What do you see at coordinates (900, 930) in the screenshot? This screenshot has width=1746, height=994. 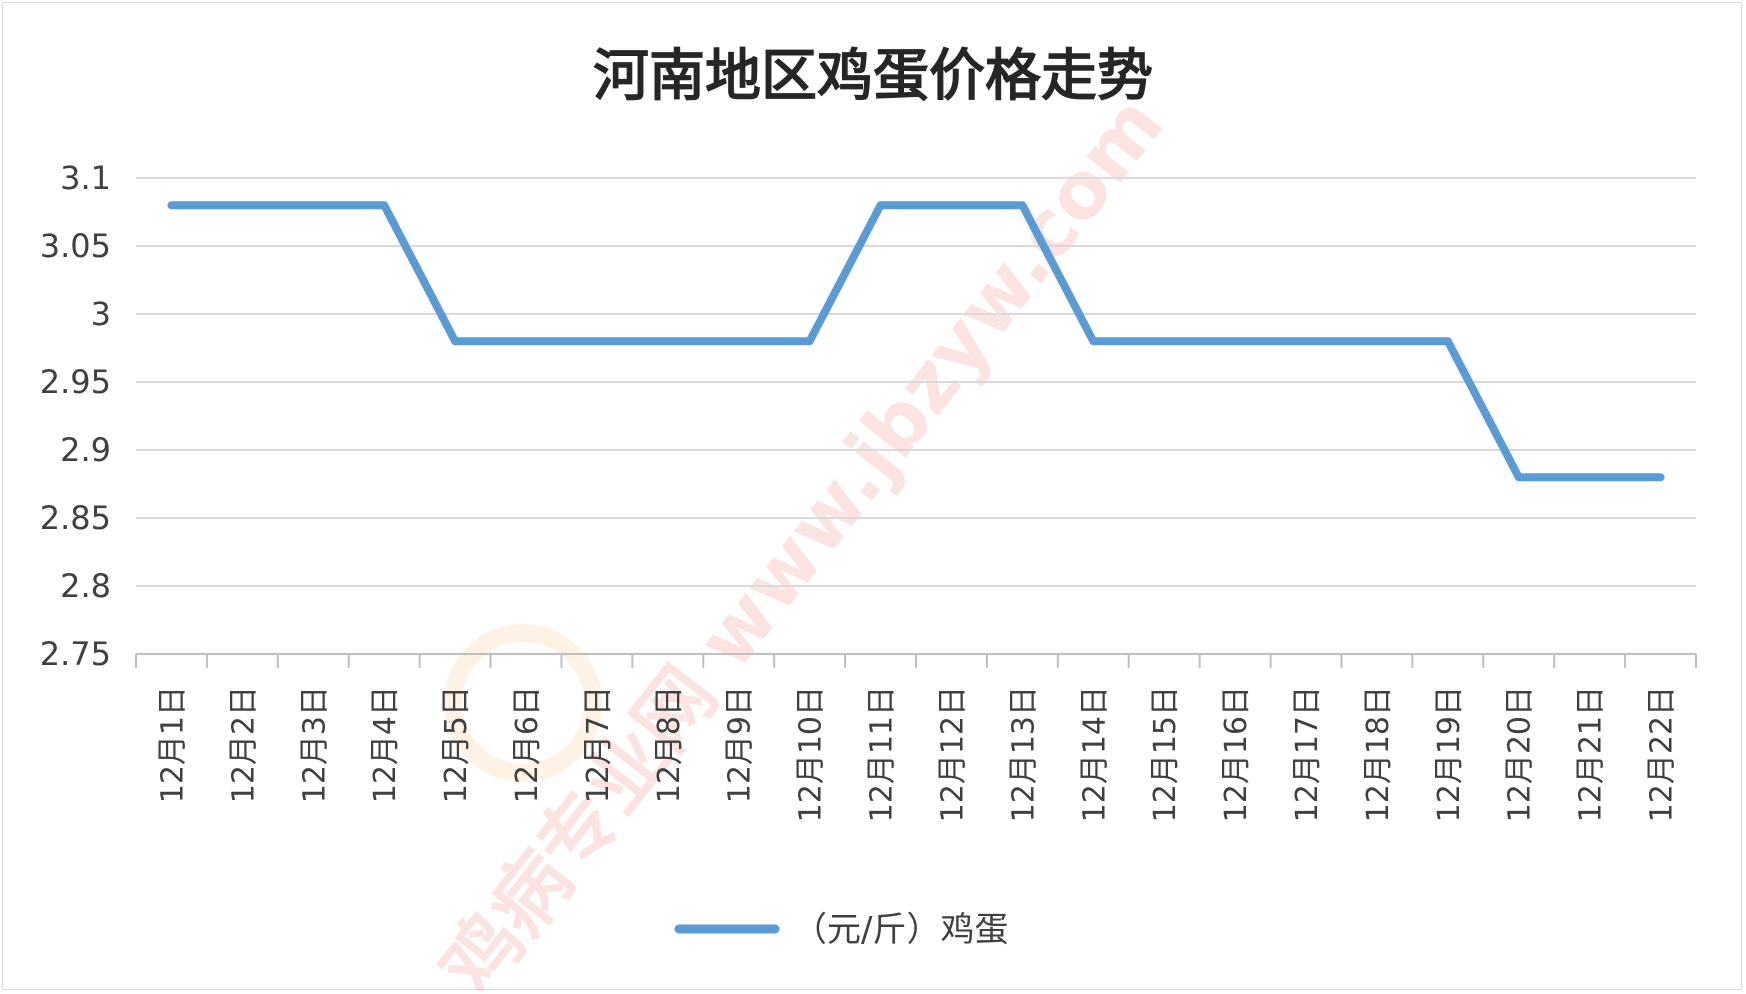 I see `legend-label: （元/斤）鸡蛋` at bounding box center [900, 930].